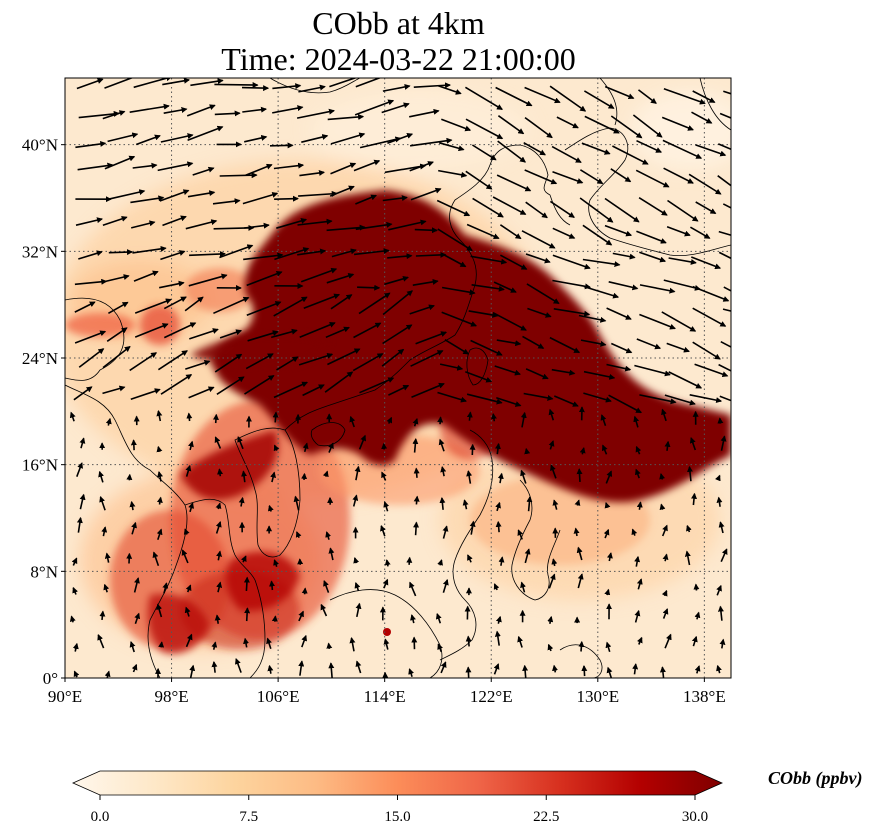  Describe the element at coordinates (65, 696) in the screenshot. I see `x-tick-label: 90°E` at that location.